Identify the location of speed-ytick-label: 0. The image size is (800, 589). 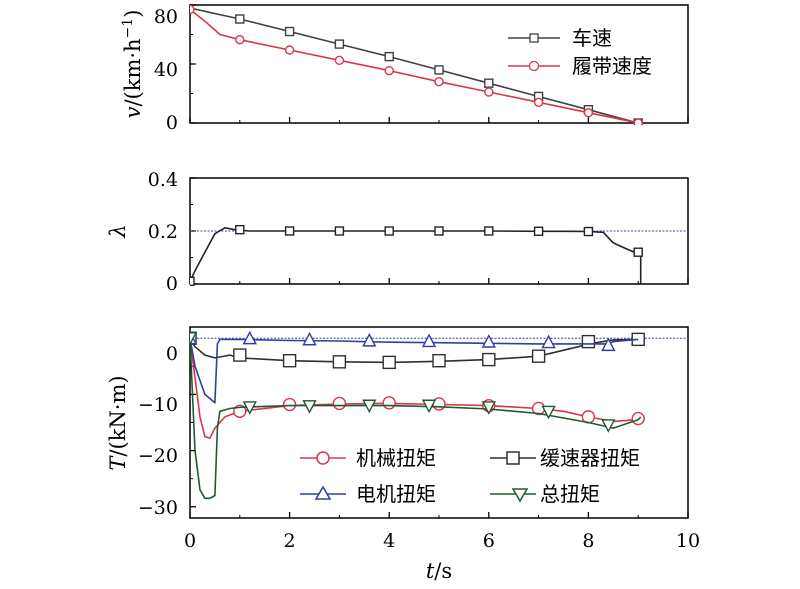
(172, 123).